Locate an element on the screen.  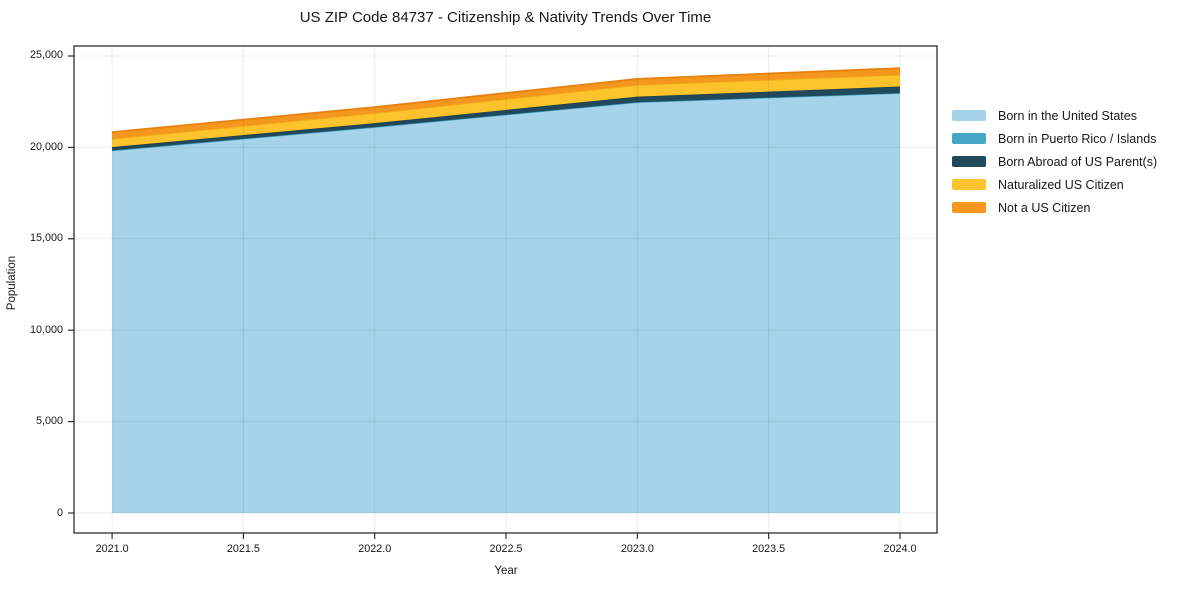
legend-item-0: Born in the United States is located at coordinates (1054, 115).